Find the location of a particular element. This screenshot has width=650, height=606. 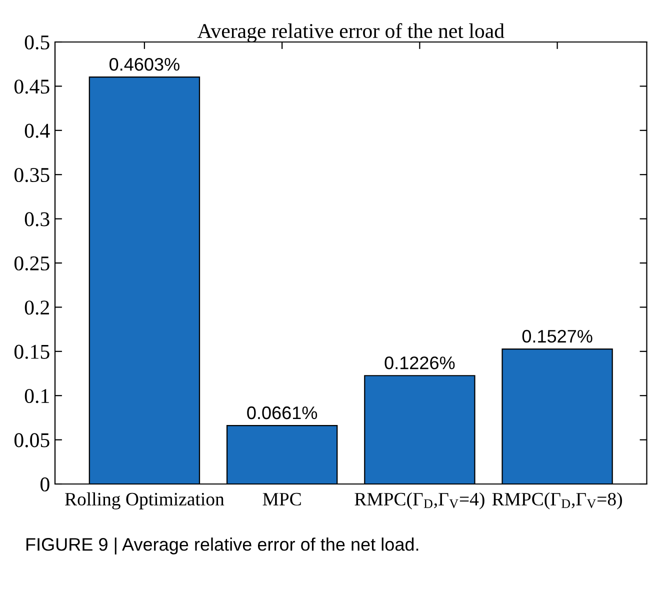

y-tick-label: 0 is located at coordinates (45, 484).